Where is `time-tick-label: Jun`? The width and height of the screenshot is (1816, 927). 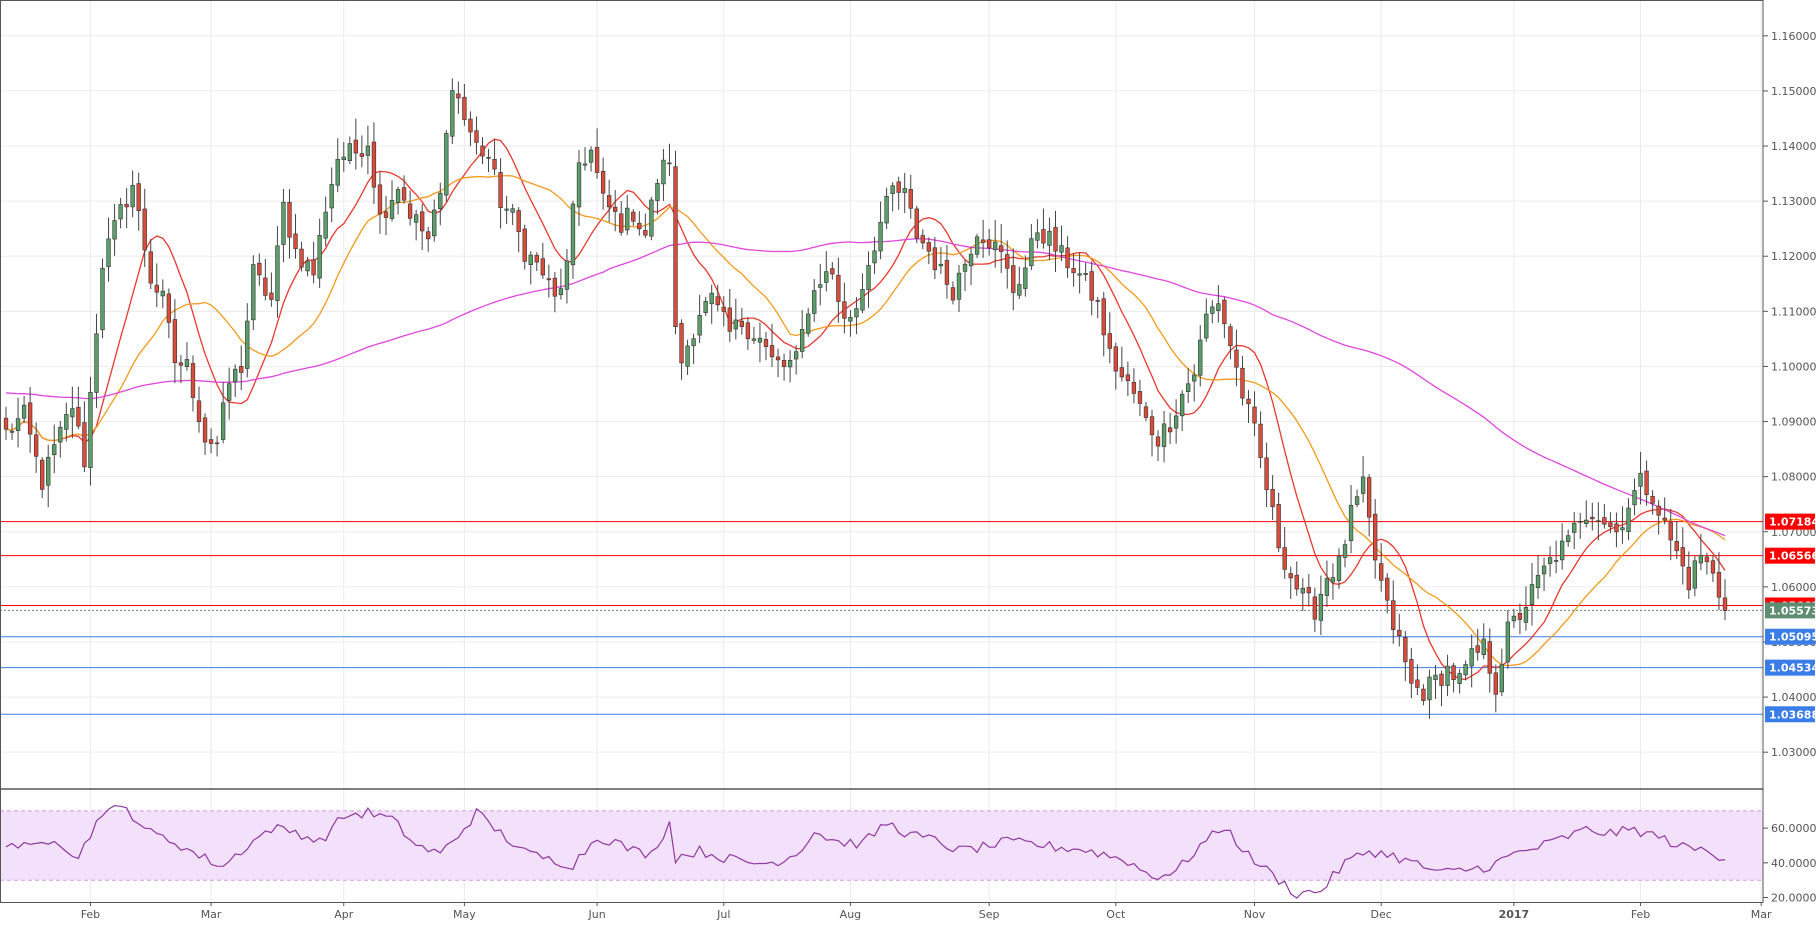
time-tick-label: Jun is located at coordinates (597, 914).